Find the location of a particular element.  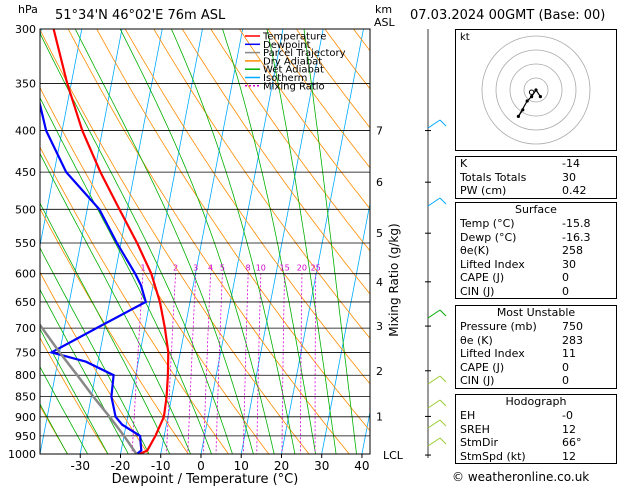

pressure-tick-label: 1000 is located at coordinates (22, 454).